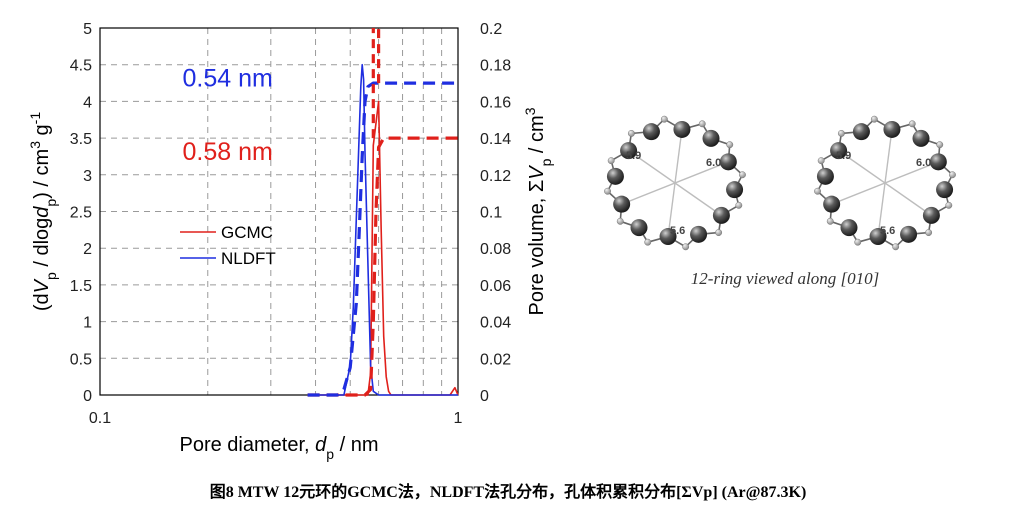  Describe the element at coordinates (491, 29) in the screenshot. I see `right-y-tick-label: 0.2` at that location.